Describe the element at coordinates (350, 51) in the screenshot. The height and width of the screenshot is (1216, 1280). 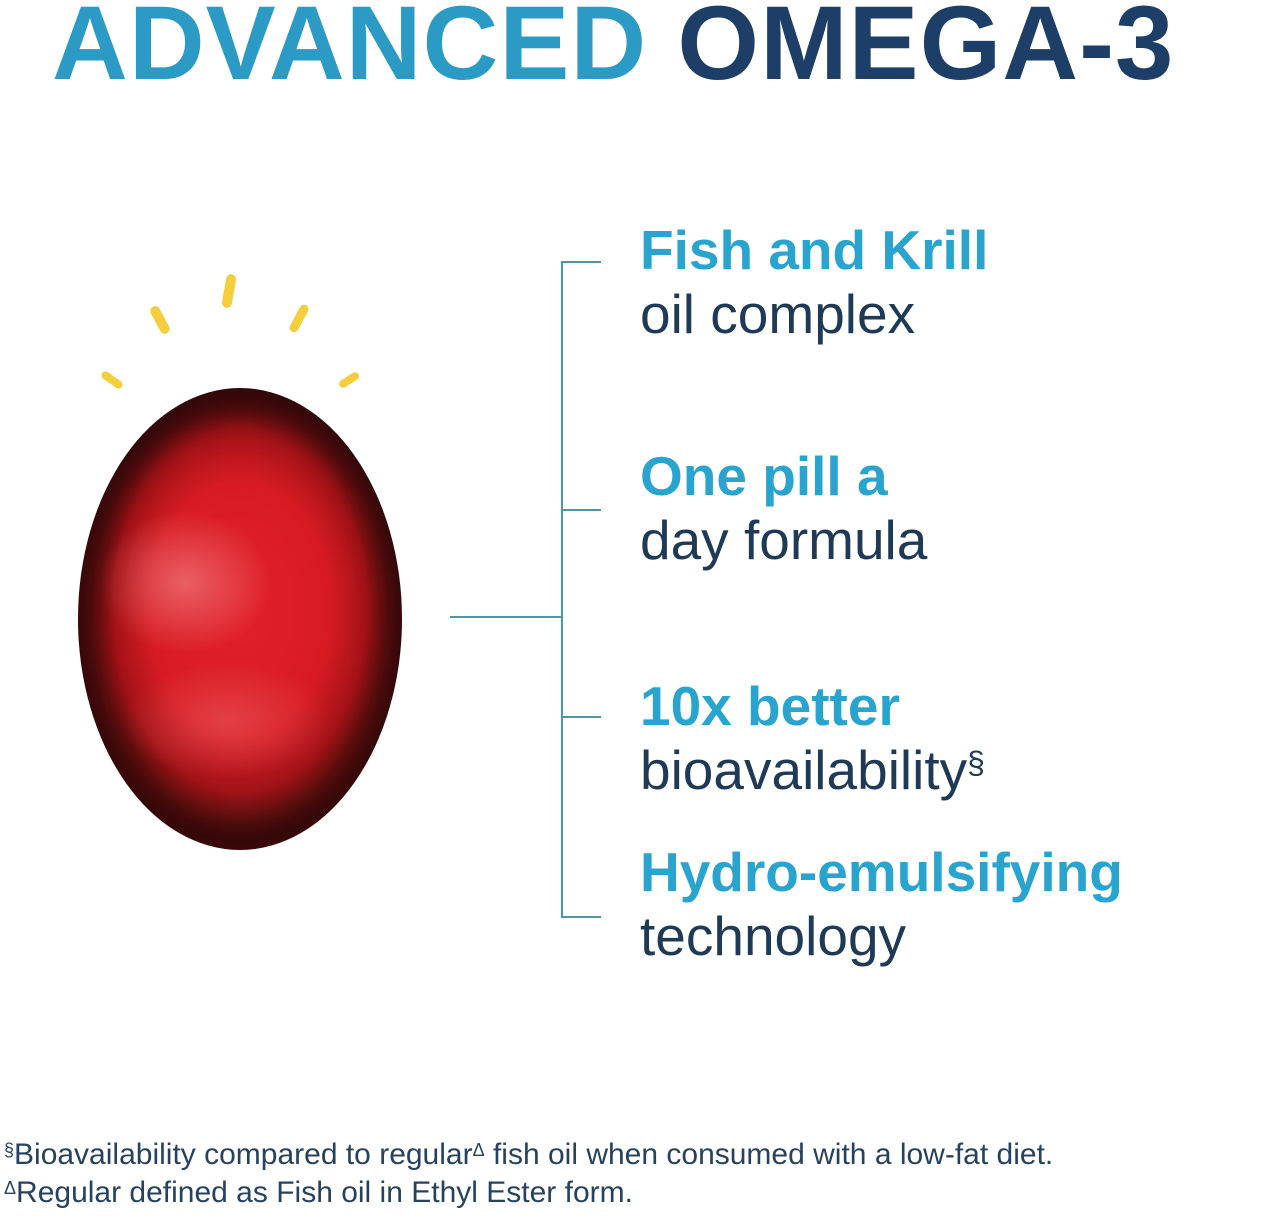
I see `title-advanced: ADVANCED` at that location.